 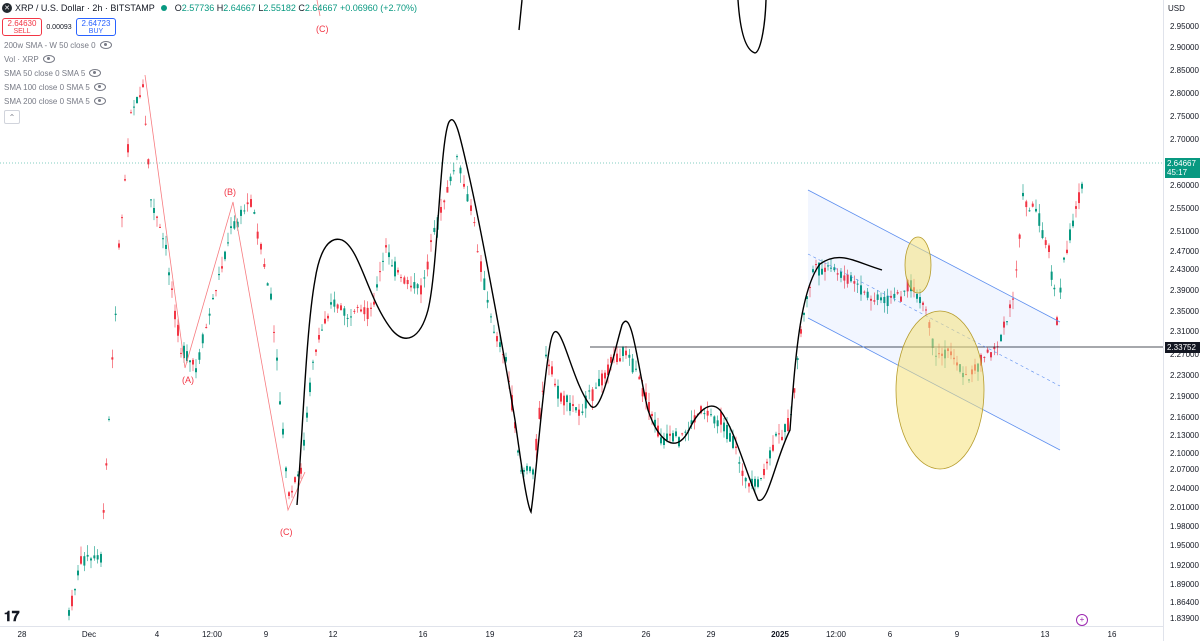 I want to click on buy-label: BUY, so click(x=96, y=31).